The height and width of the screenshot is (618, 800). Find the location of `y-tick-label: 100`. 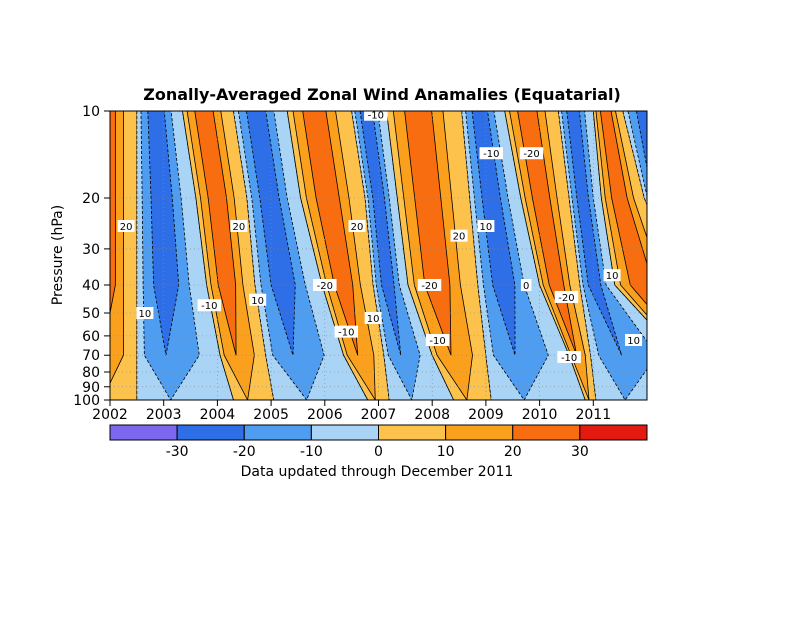

y-tick-label: 100 is located at coordinates (86, 401).